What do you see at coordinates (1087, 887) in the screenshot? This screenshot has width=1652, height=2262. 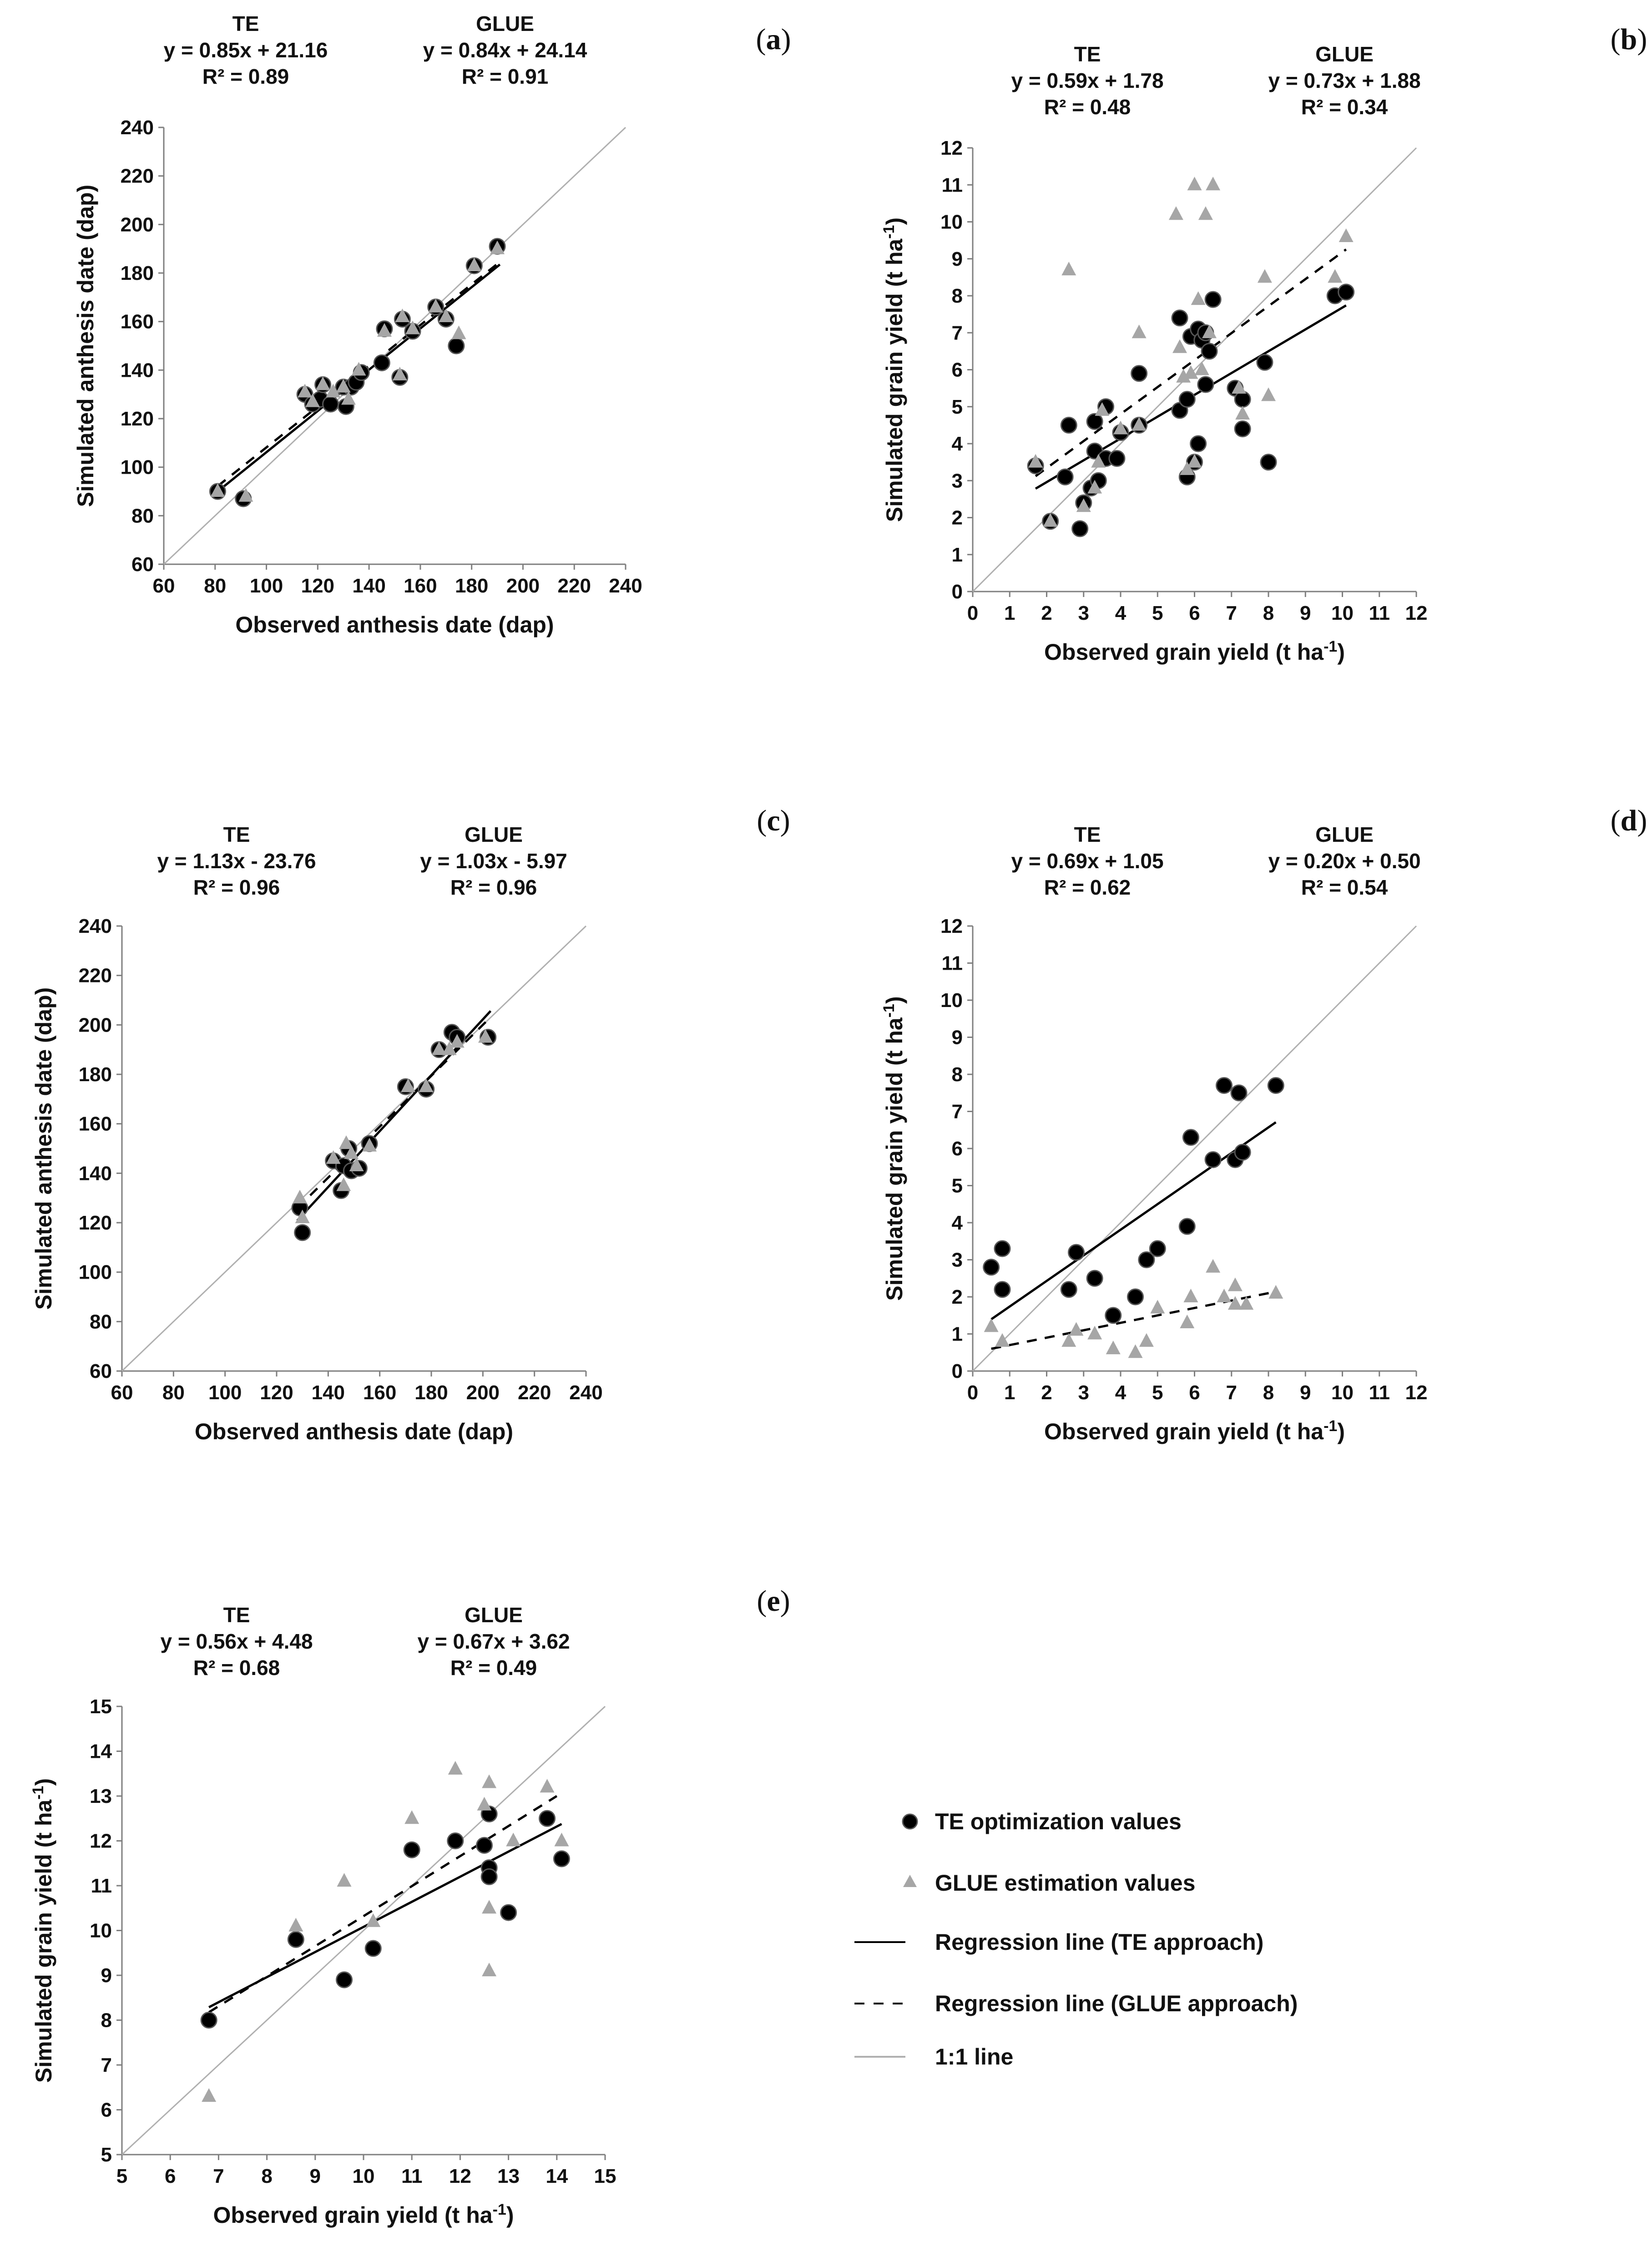 I see `d-te-r2: R² = 0.62` at bounding box center [1087, 887].